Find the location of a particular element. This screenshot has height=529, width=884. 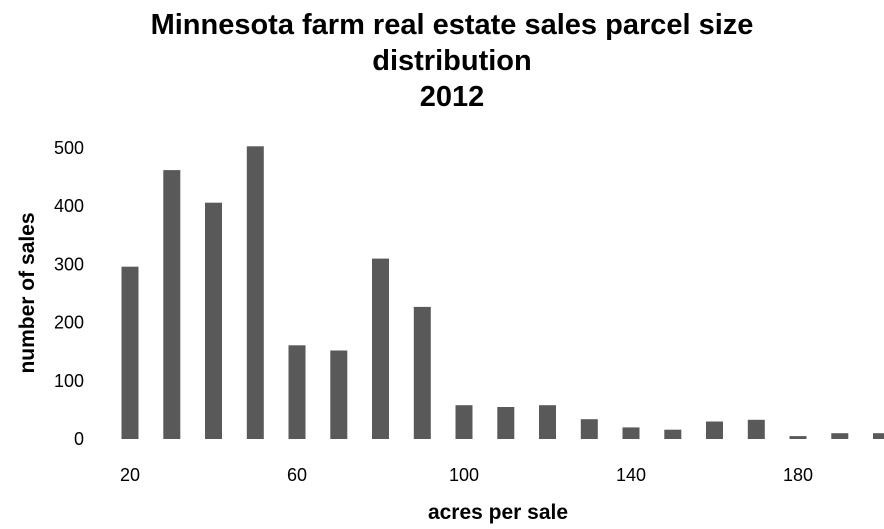

x-tick-label: 180 is located at coordinates (798, 475).